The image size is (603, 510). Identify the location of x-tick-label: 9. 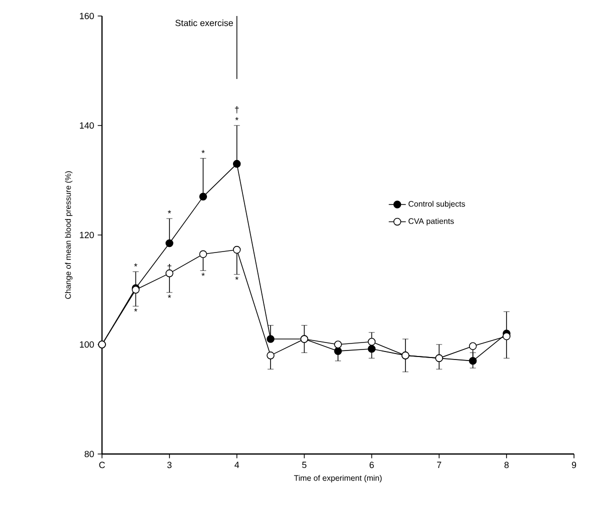
(574, 465).